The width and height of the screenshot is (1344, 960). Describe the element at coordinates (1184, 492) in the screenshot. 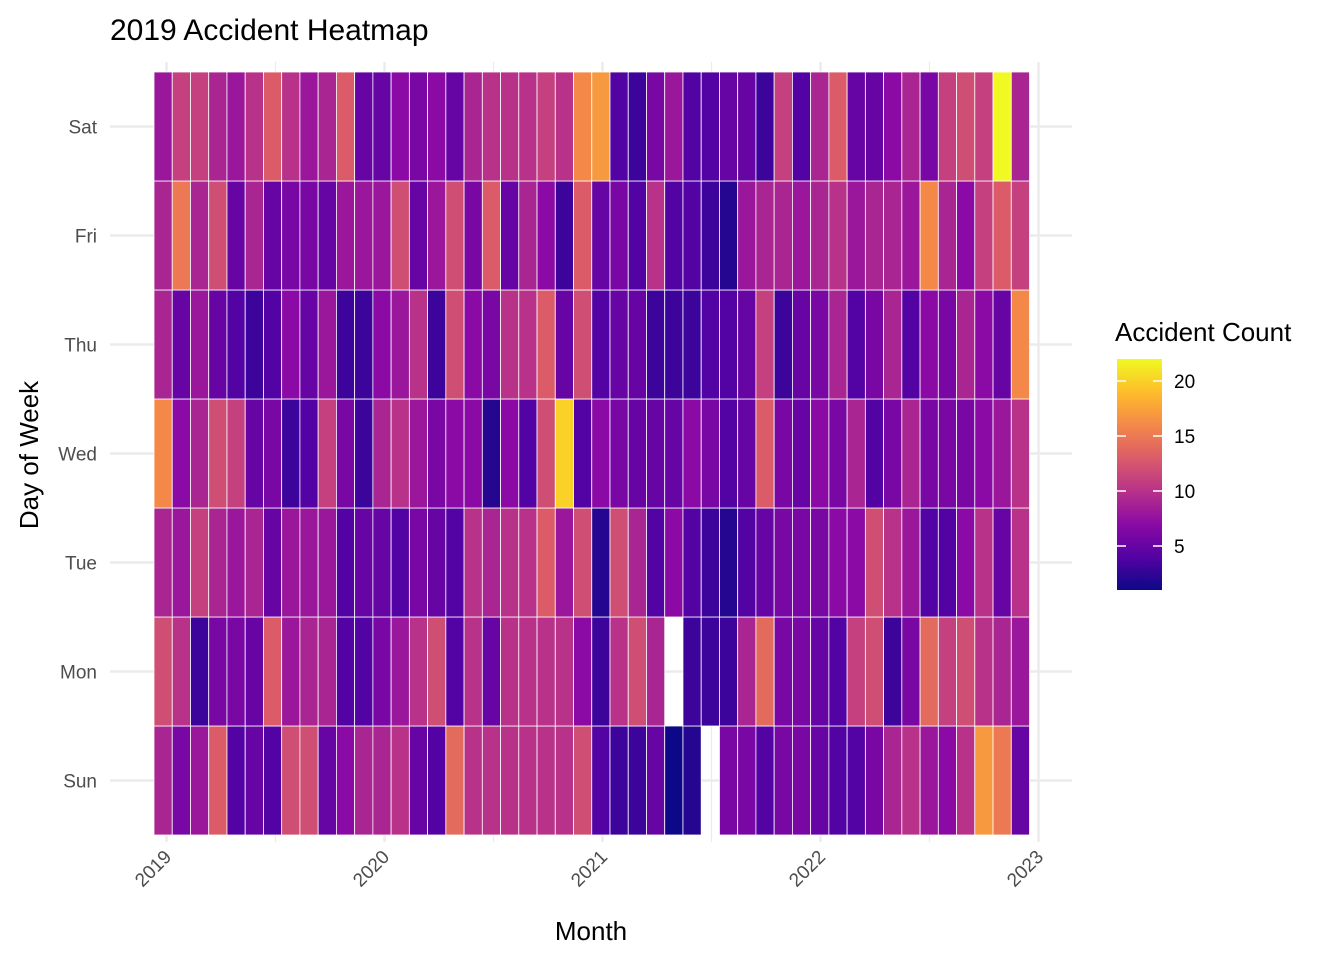

I see `legend-tick-label: 10` at that location.